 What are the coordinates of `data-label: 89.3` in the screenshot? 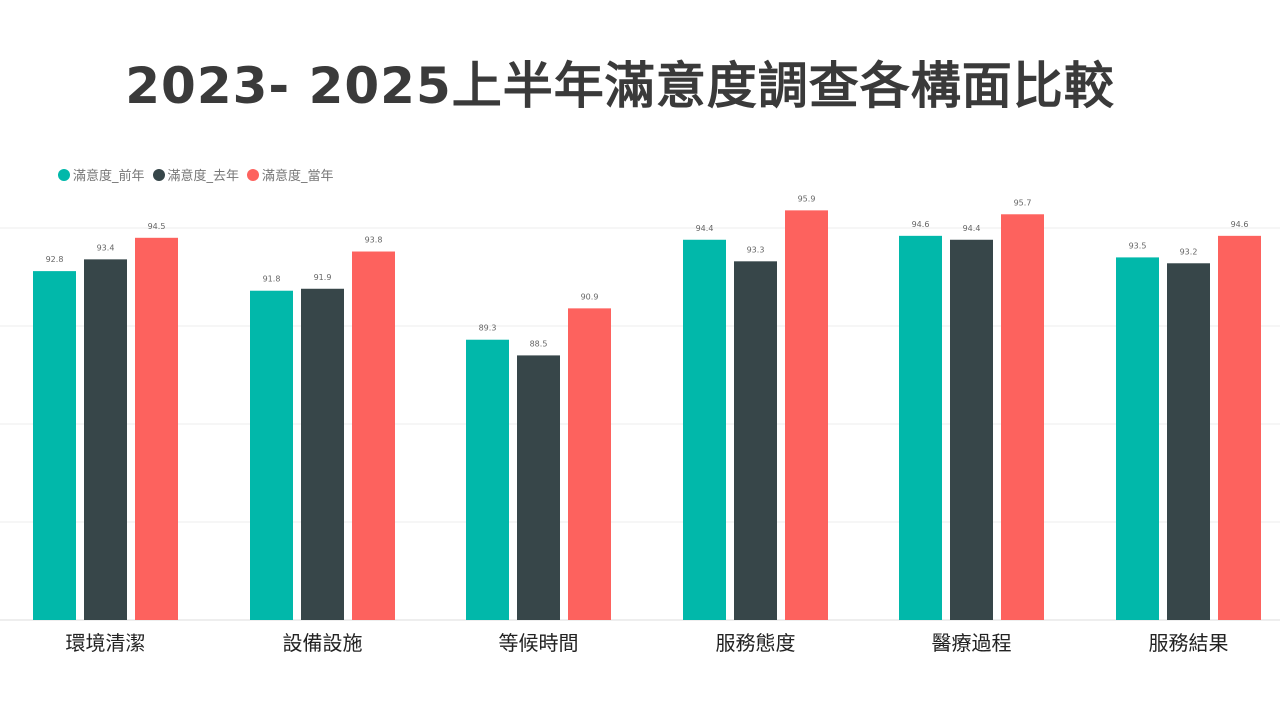 It's located at (488, 328).